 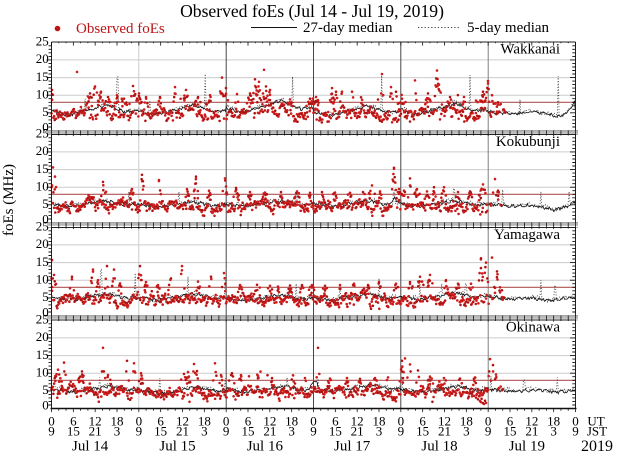 I want to click on svg-text: Okinawa, so click(x=533, y=328).